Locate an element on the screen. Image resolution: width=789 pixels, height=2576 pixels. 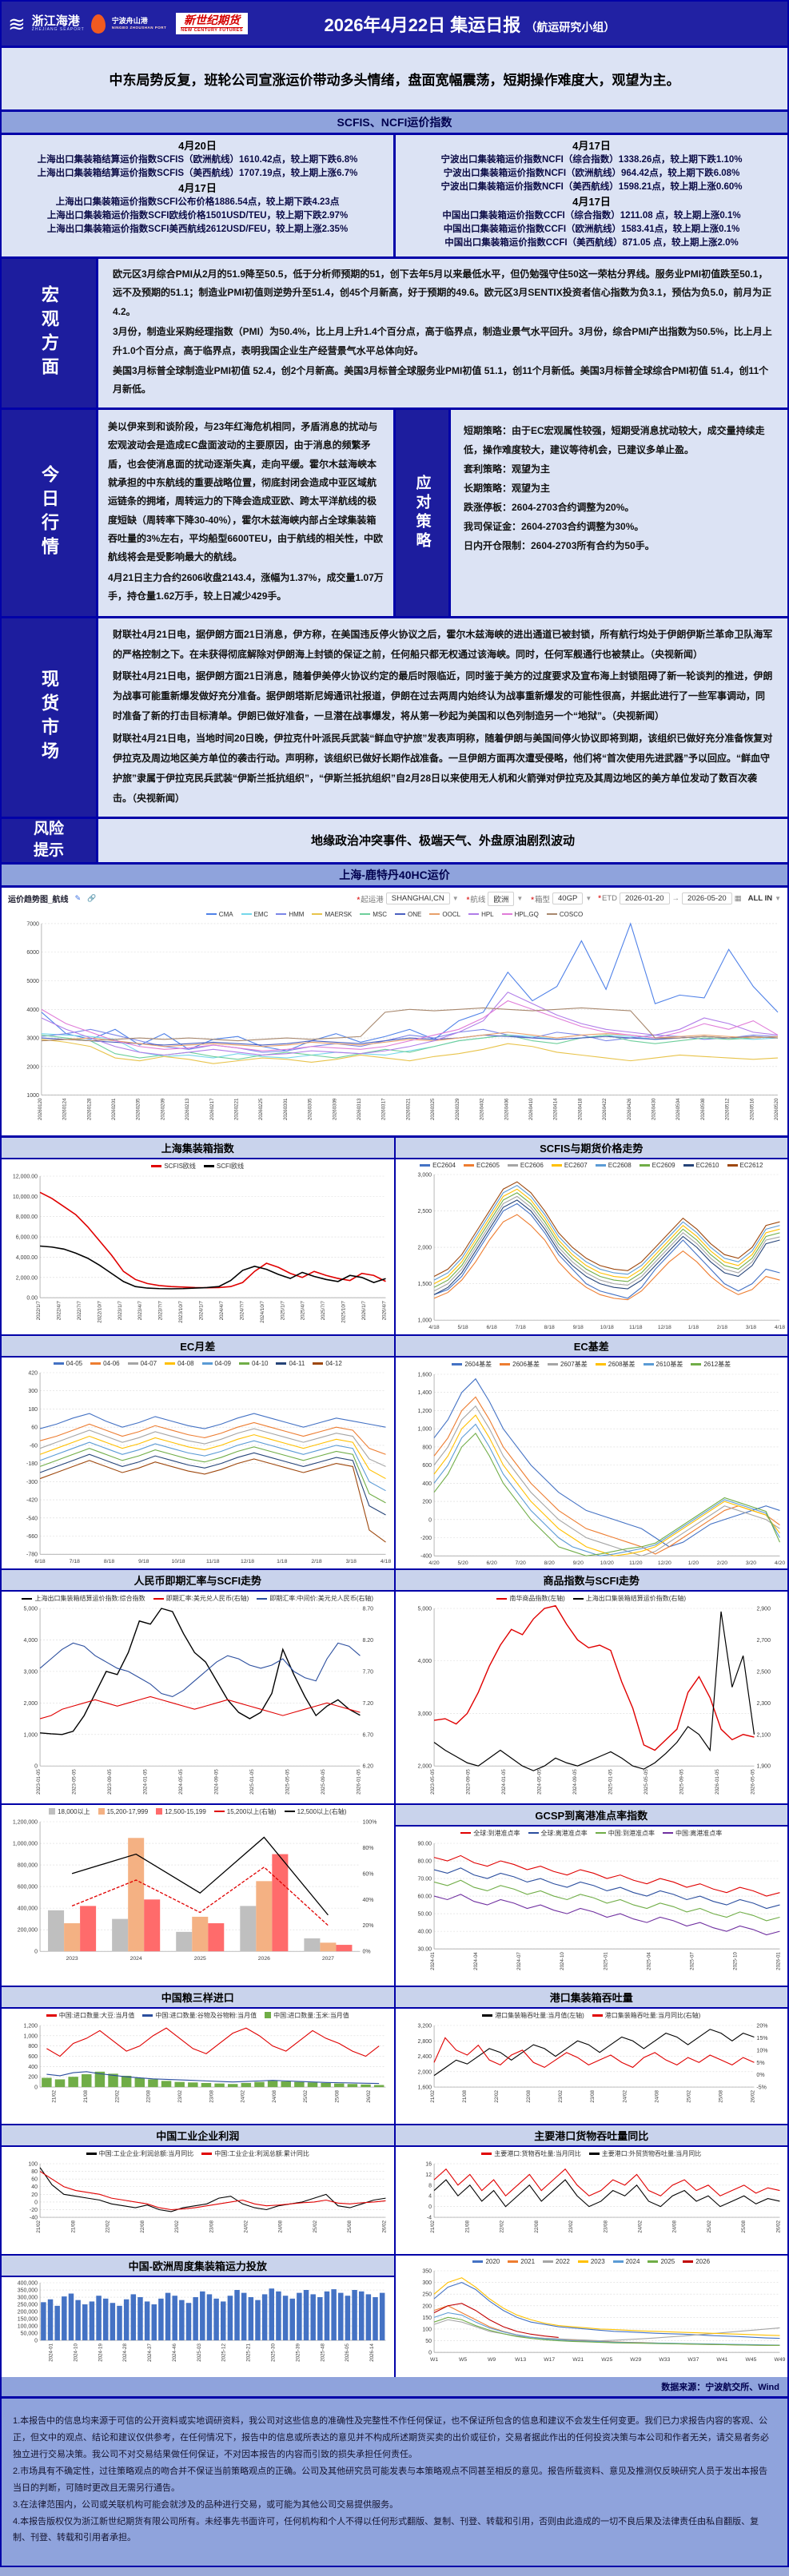
chart-title: EC基差 is located at coordinates (591, 1347).